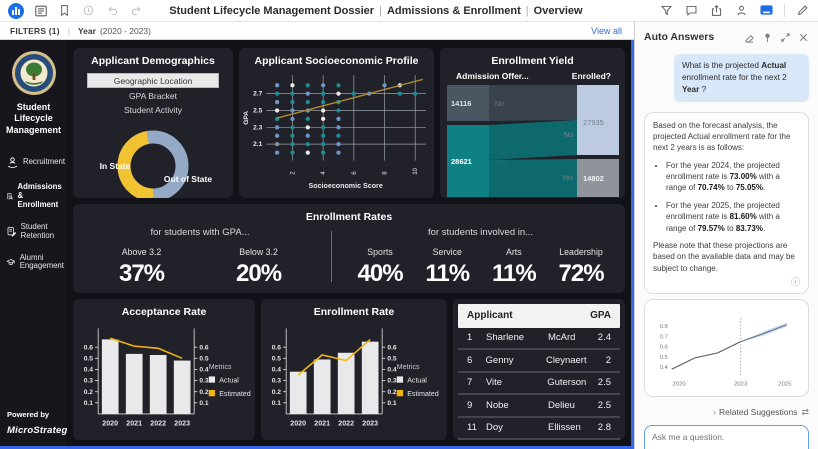 The height and width of the screenshot is (449, 818). What do you see at coordinates (539, 361) in the screenshot?
I see `table-row: 6 Genny Cleynaert 2` at bounding box center [539, 361].